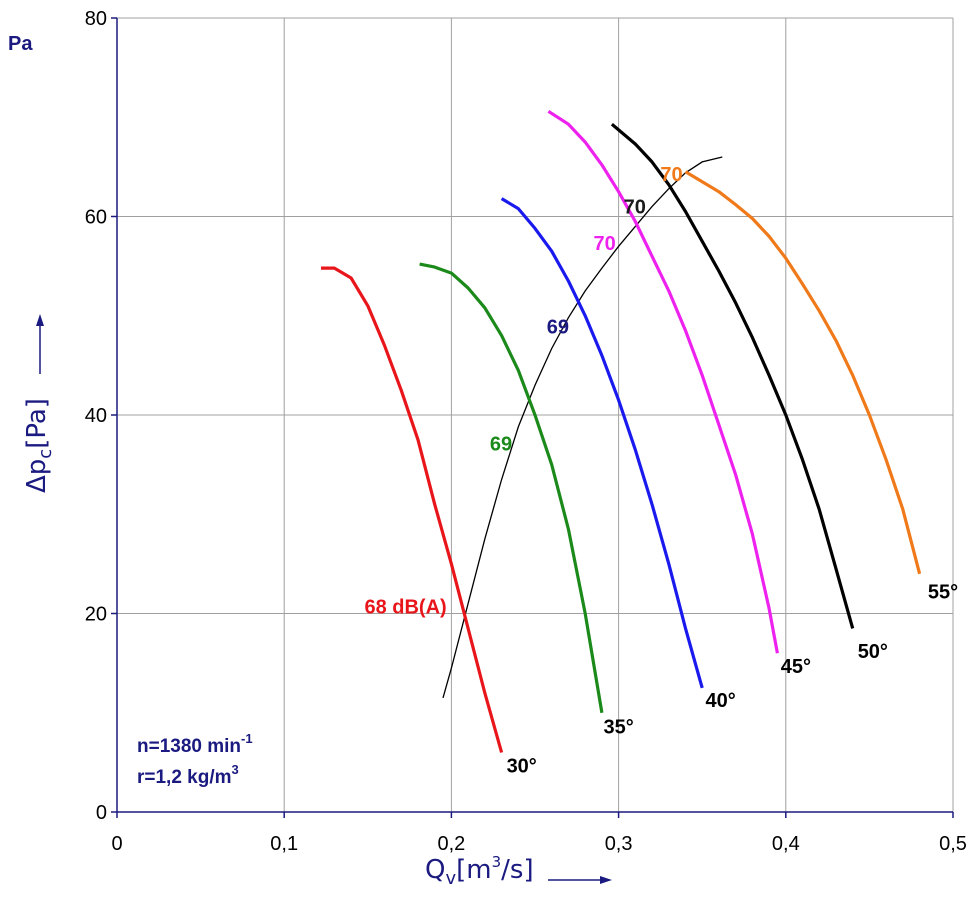 The image size is (975, 920). What do you see at coordinates (96, 615) in the screenshot?
I see `y-tick-label: 20` at bounding box center [96, 615].